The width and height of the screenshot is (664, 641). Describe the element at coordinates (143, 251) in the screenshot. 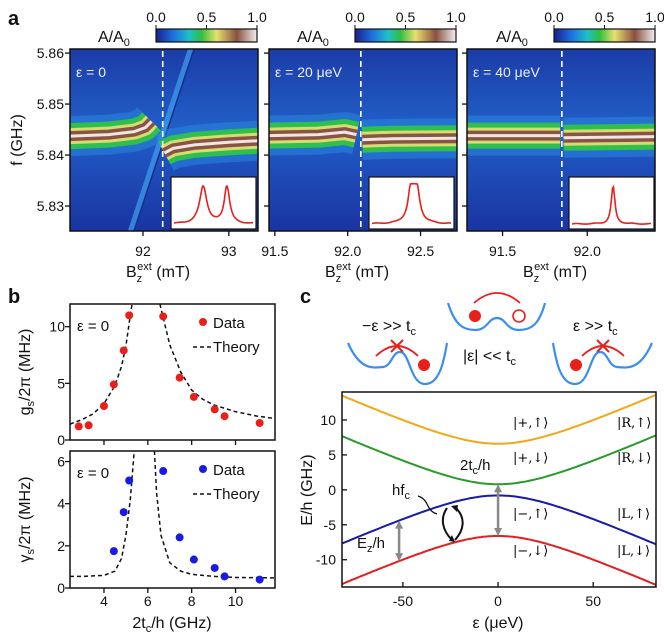

I see `x-tick-label: 92` at that location.